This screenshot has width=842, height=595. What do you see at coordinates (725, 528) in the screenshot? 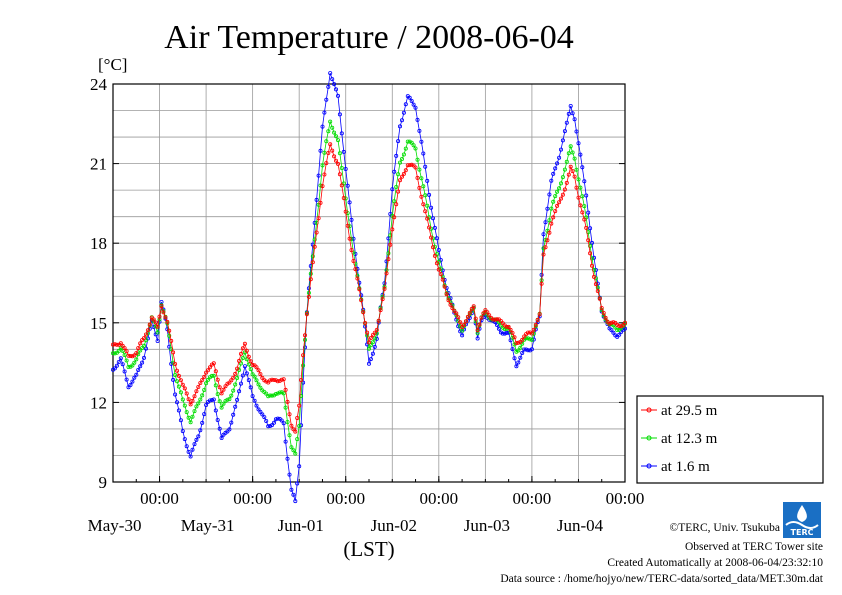
I see `copyright-text: ©TERC, Univ. Tsukuba` at bounding box center [725, 528].